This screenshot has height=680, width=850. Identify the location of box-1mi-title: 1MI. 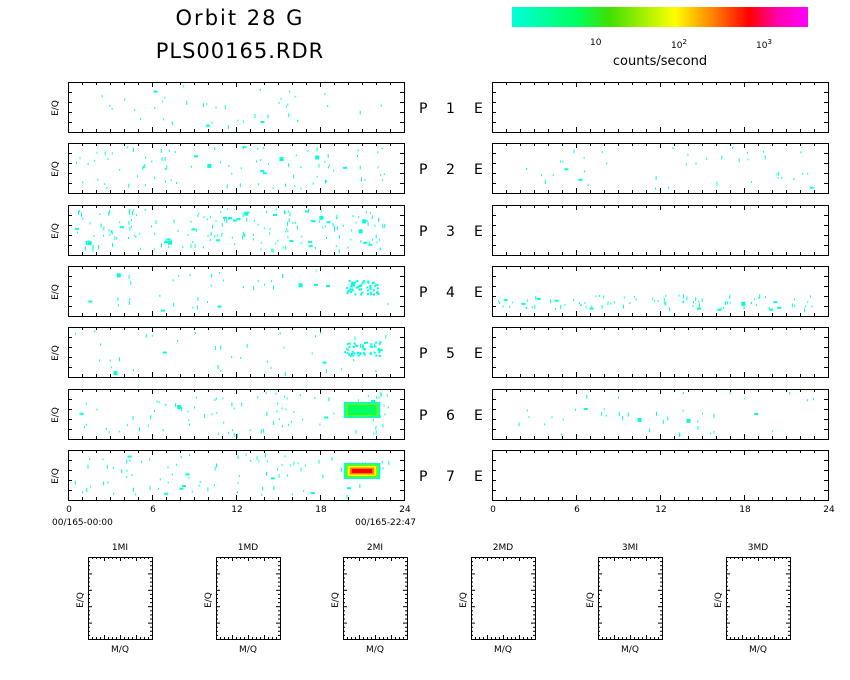
(120, 548).